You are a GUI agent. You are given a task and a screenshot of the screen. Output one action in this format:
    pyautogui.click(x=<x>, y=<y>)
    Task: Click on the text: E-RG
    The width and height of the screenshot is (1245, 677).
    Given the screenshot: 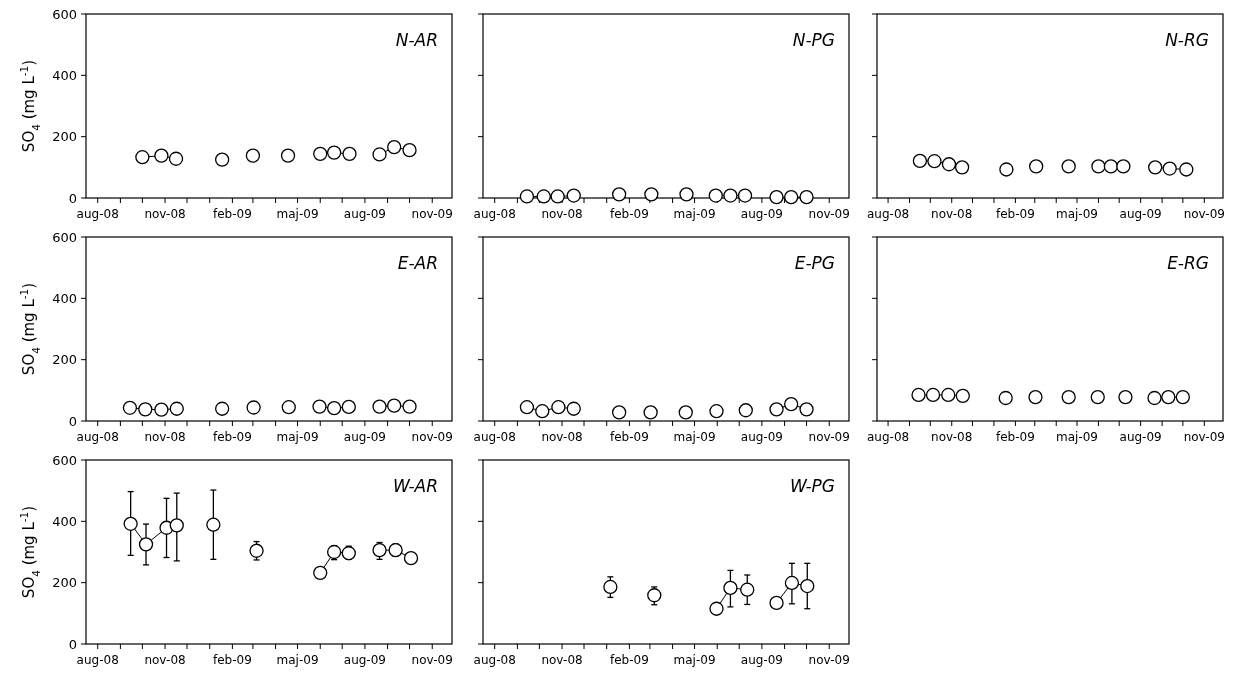 What is the action you would take?
    pyautogui.click(x=1188, y=263)
    